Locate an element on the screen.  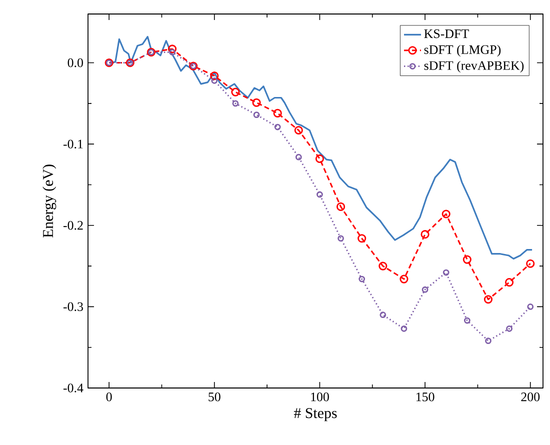
y-axis-title: Energy (eV) is located at coordinates (49, 201).